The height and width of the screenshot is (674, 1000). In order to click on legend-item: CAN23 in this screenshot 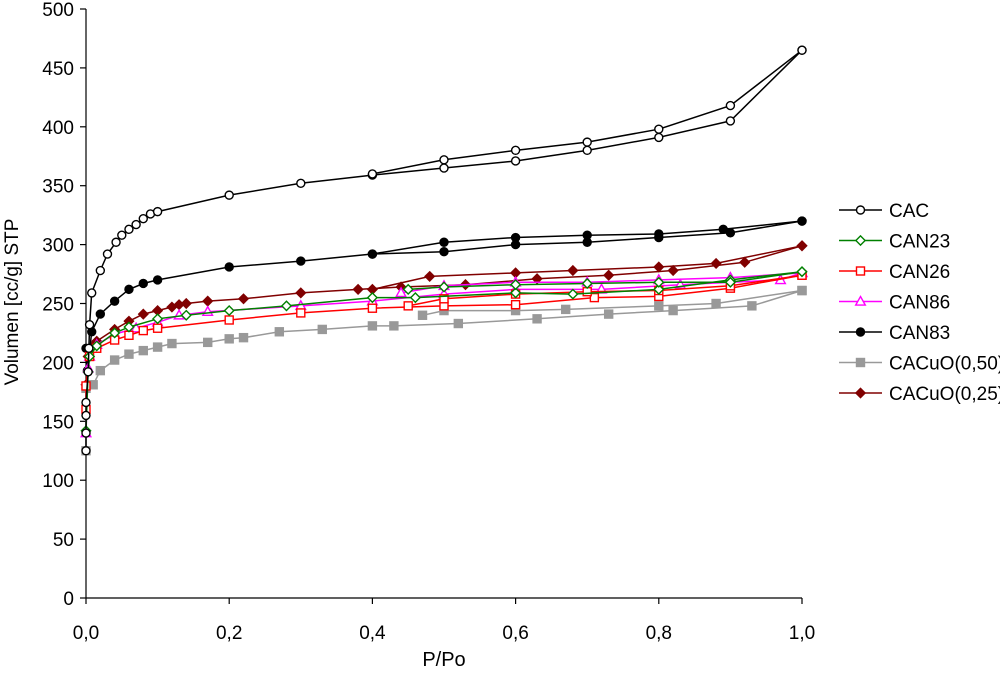, I will do `click(894, 242)`.